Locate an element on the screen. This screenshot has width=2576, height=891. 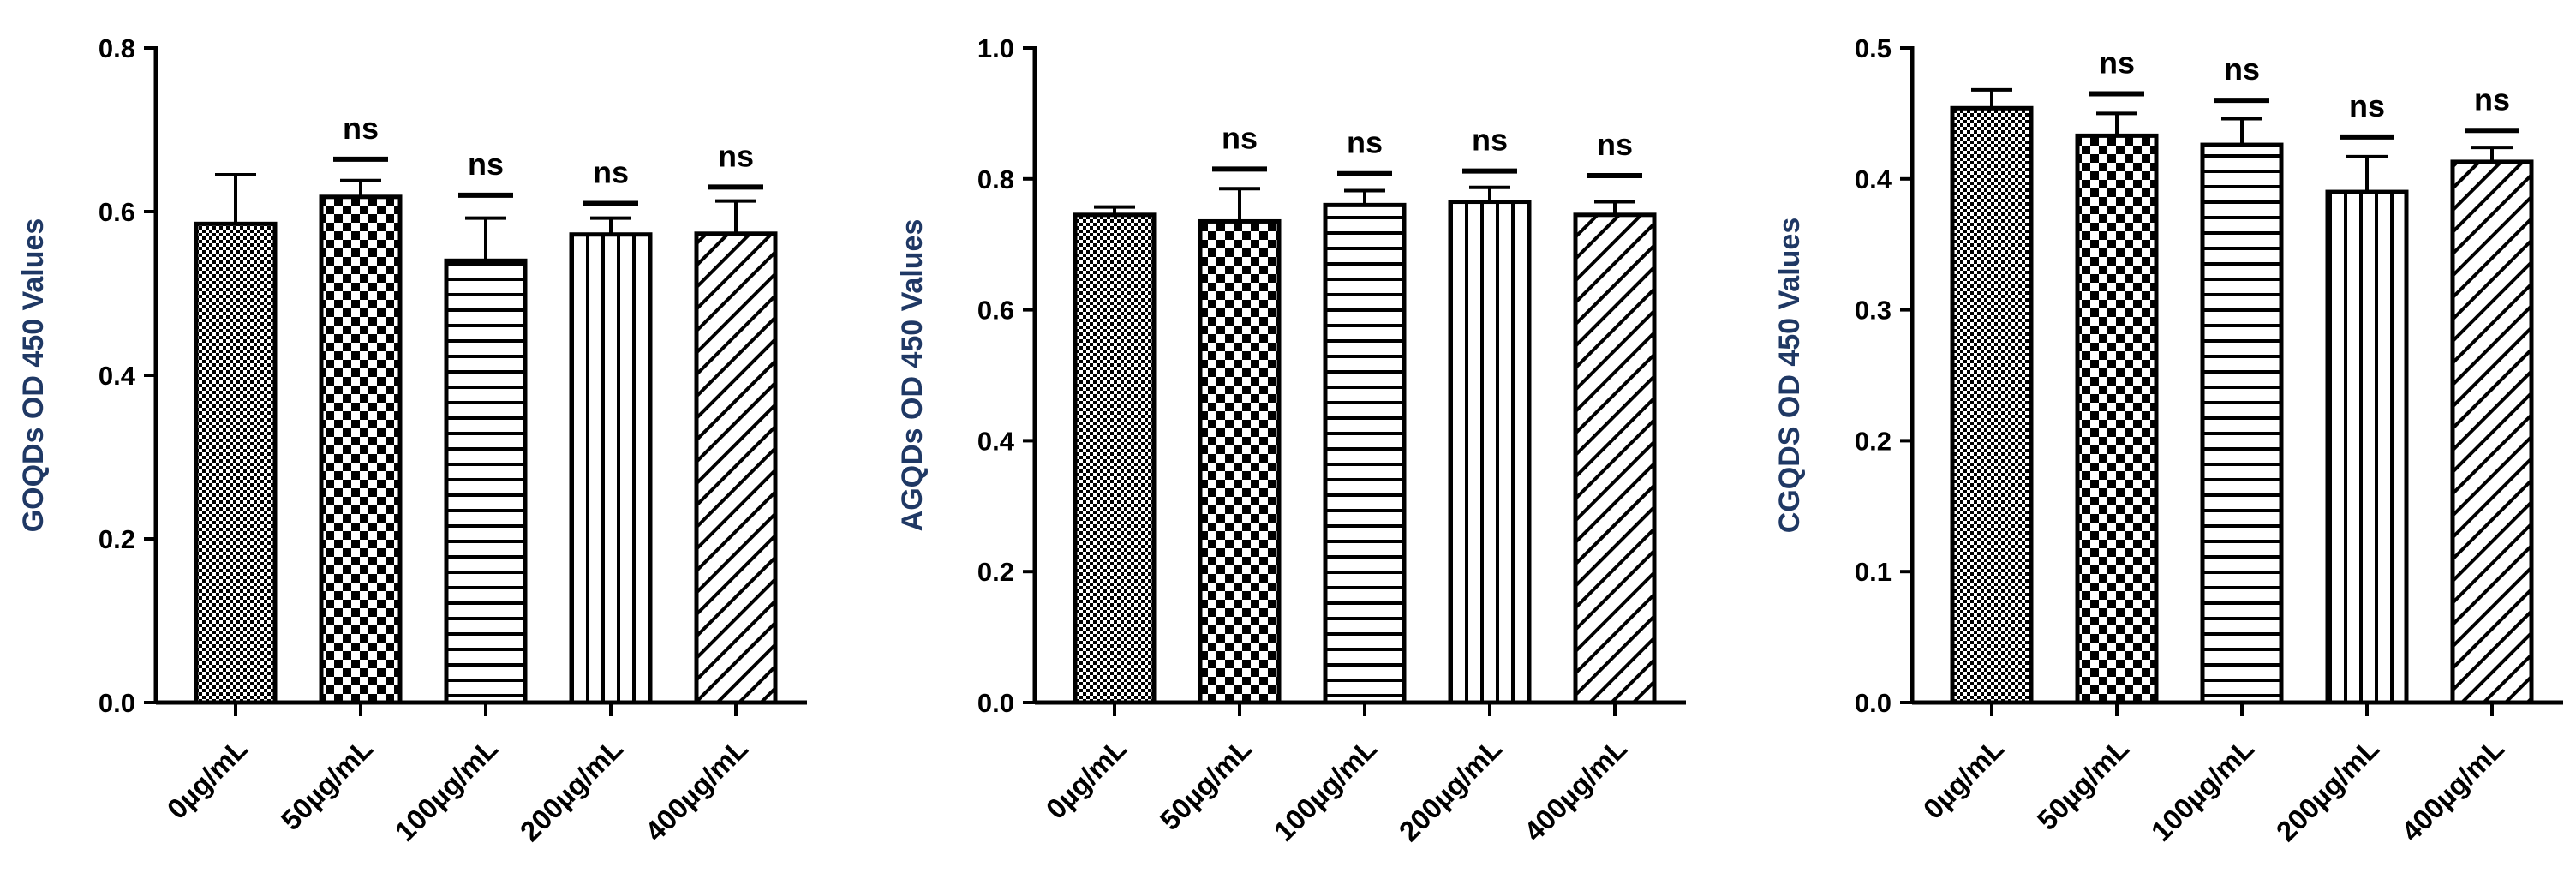
y-tick-label: 0.3 is located at coordinates (1874, 311).